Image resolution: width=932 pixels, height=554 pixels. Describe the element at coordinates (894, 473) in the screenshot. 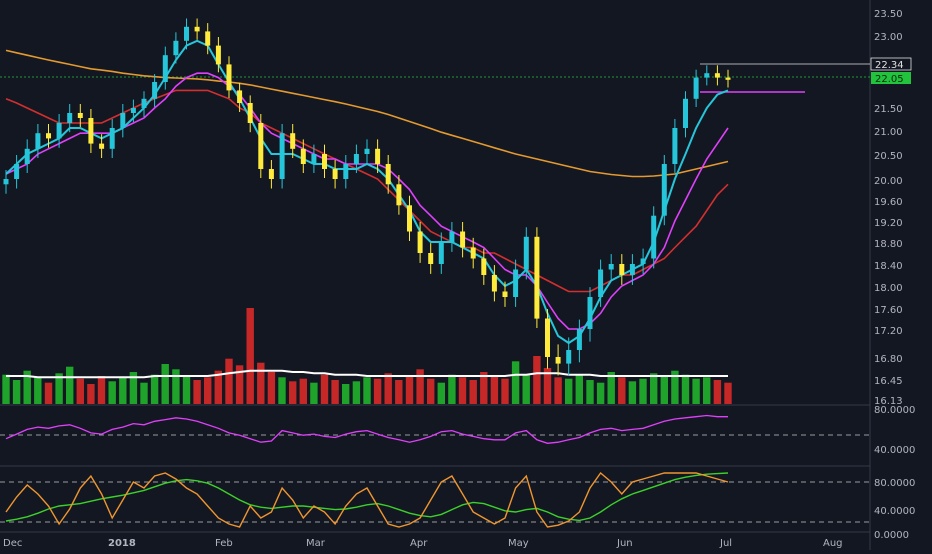

I see `oscillator-axis: 80.0000 40.0000 80.0000 40.0000 0.0000` at that location.